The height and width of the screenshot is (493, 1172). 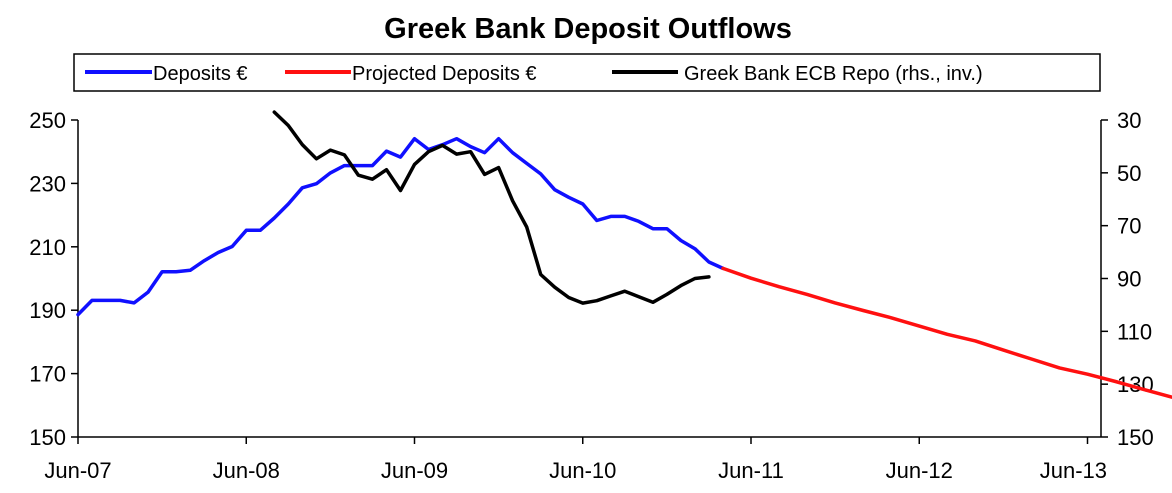 What do you see at coordinates (491, 207) in the screenshot?
I see `series-line-ecb-repo` at bounding box center [491, 207].